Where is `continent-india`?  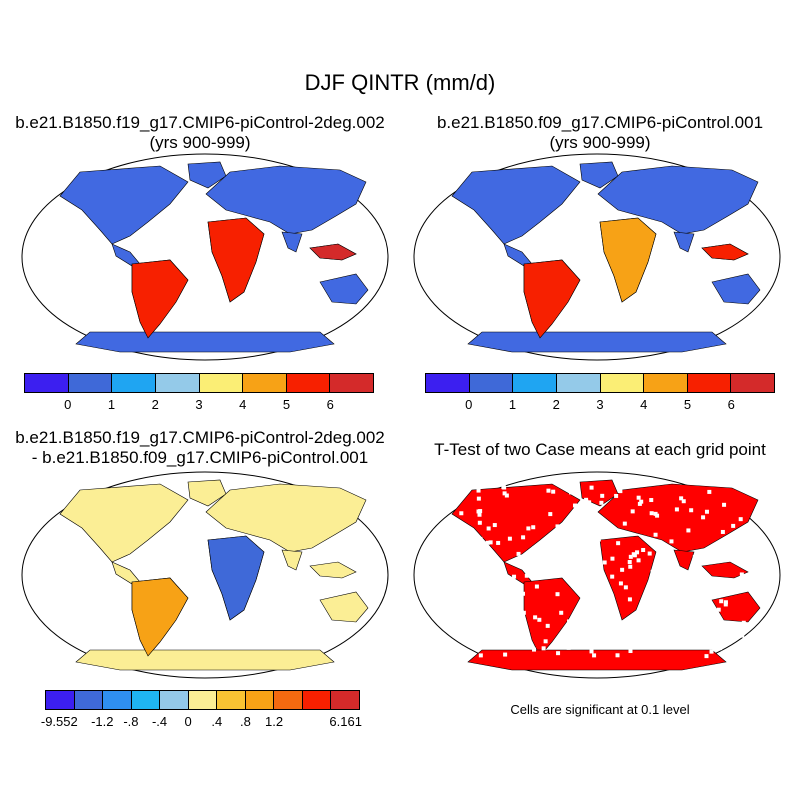
continent-india is located at coordinates (292, 242).